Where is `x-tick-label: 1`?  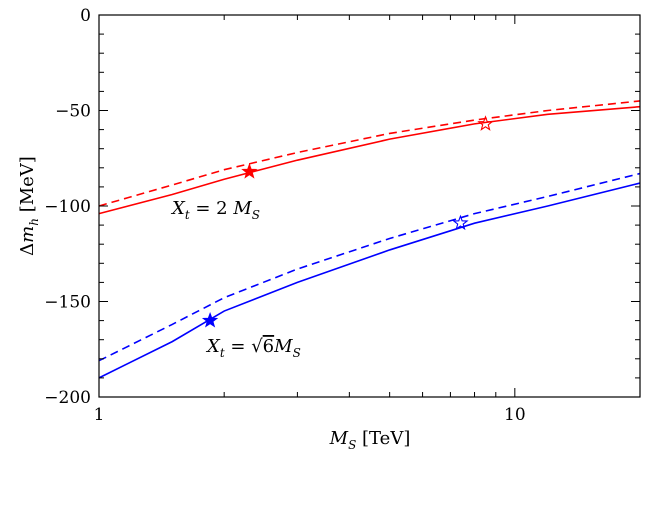 x-tick-label: 1 is located at coordinates (99, 415).